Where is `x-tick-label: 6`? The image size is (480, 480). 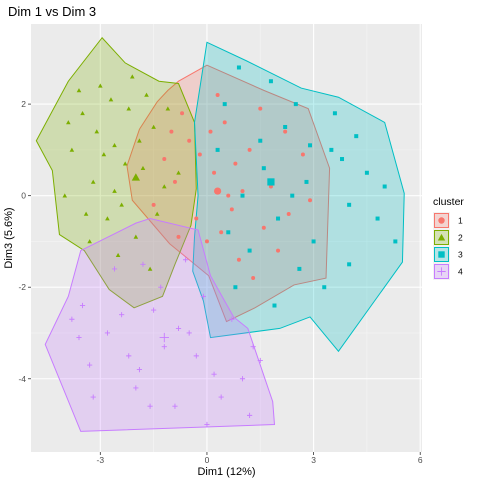 x-tick-label: 6 is located at coordinates (420, 460).